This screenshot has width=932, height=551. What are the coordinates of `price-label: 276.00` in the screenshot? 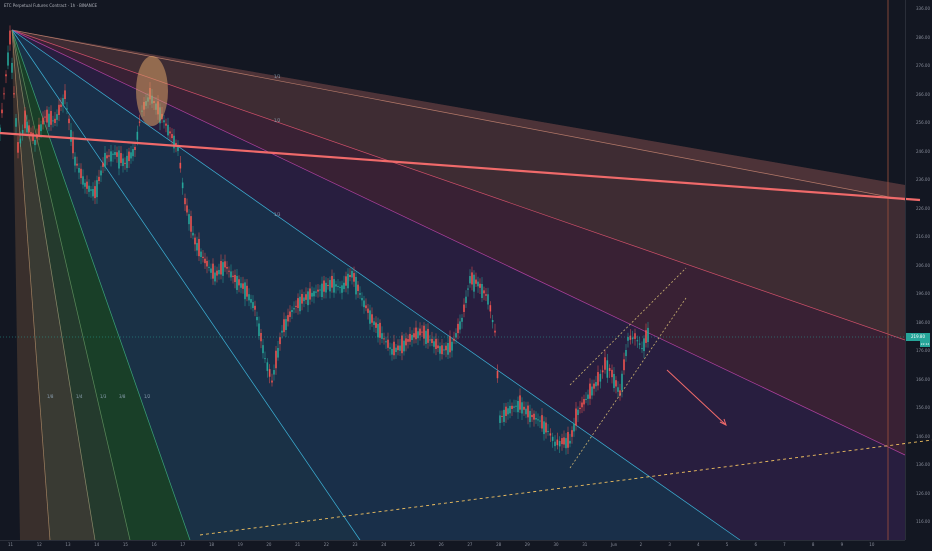 It's located at (923, 65).